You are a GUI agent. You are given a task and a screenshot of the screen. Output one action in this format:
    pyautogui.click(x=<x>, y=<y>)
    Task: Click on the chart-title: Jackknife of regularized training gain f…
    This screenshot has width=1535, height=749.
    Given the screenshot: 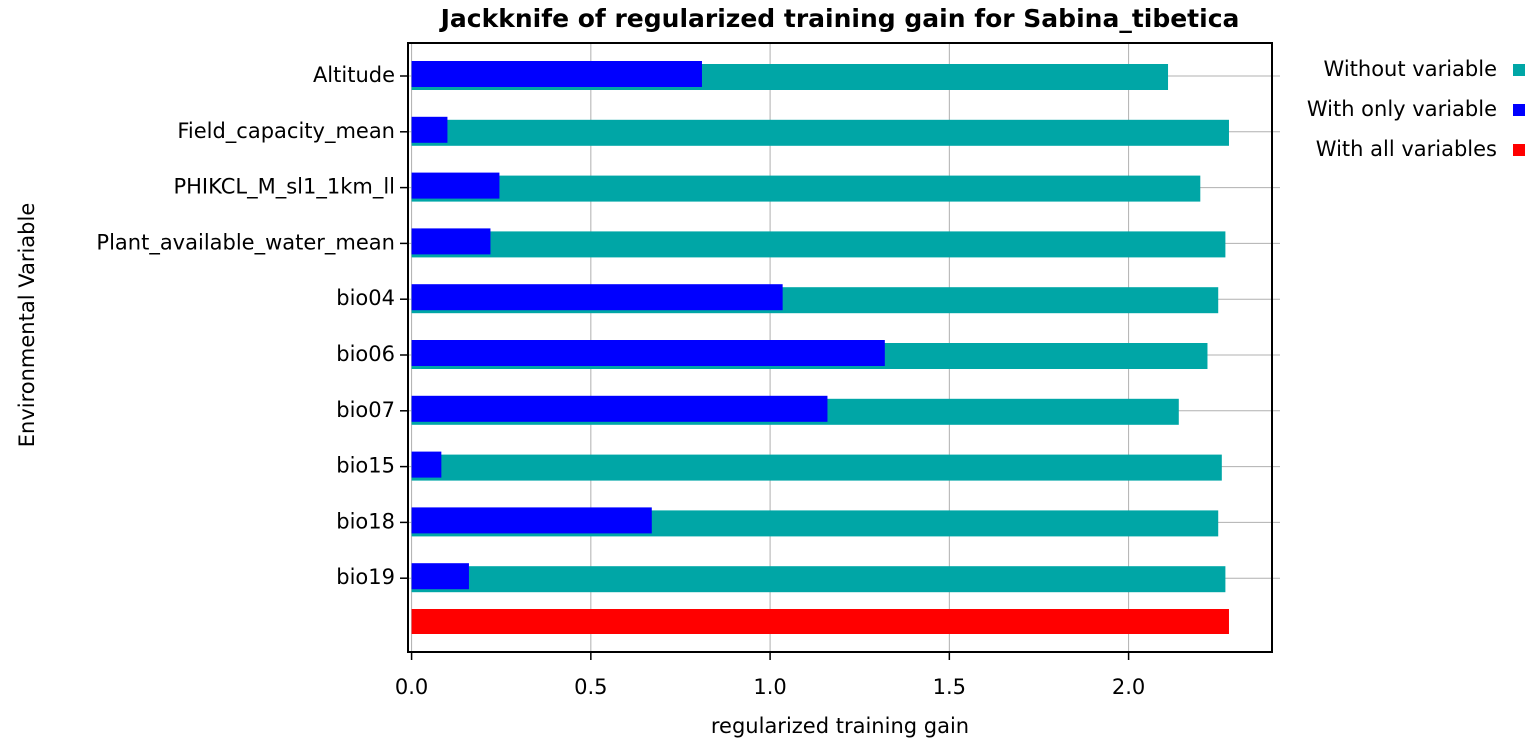 What is the action you would take?
    pyautogui.click(x=839, y=18)
    